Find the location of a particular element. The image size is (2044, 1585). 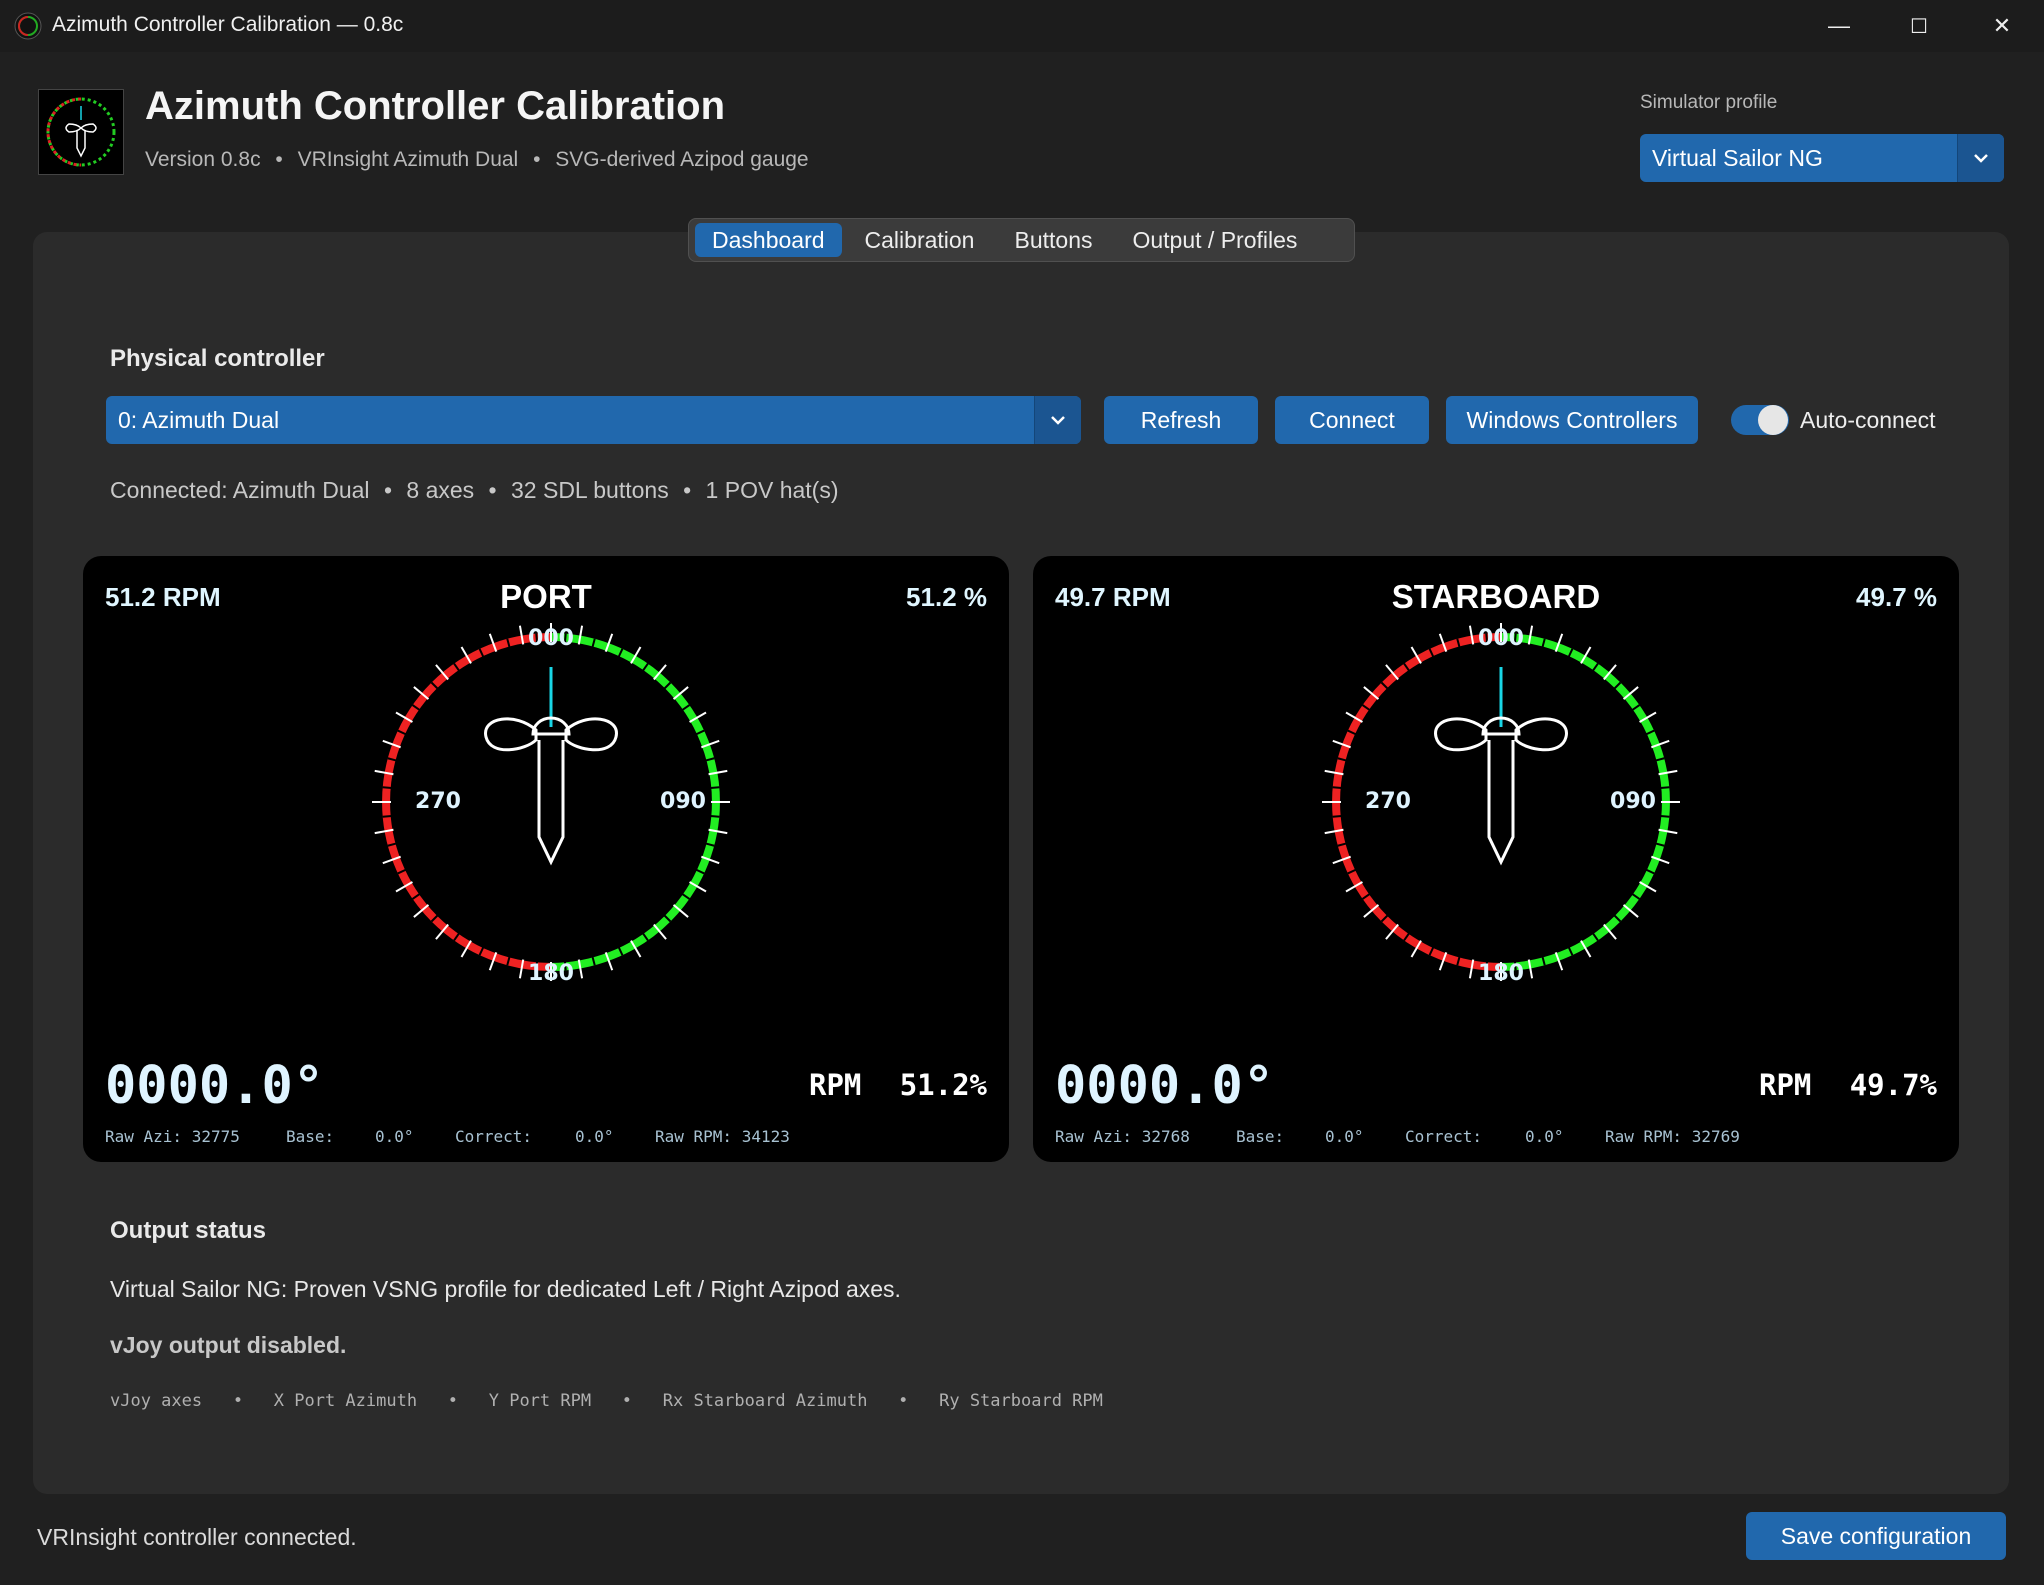

simulator-profile-label: Simulator profile is located at coordinates (1709, 102).